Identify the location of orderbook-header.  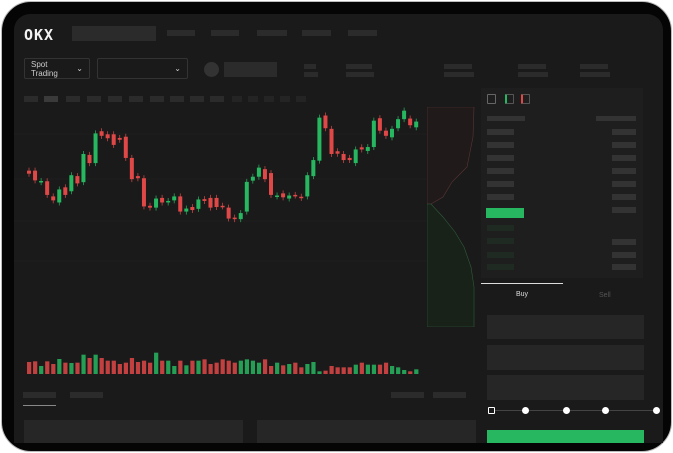
(506, 118).